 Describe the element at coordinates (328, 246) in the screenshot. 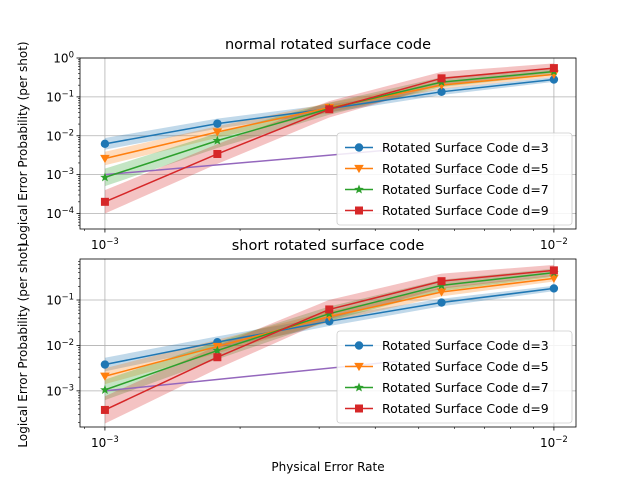

I see `chart-title: short rotated surface code` at that location.